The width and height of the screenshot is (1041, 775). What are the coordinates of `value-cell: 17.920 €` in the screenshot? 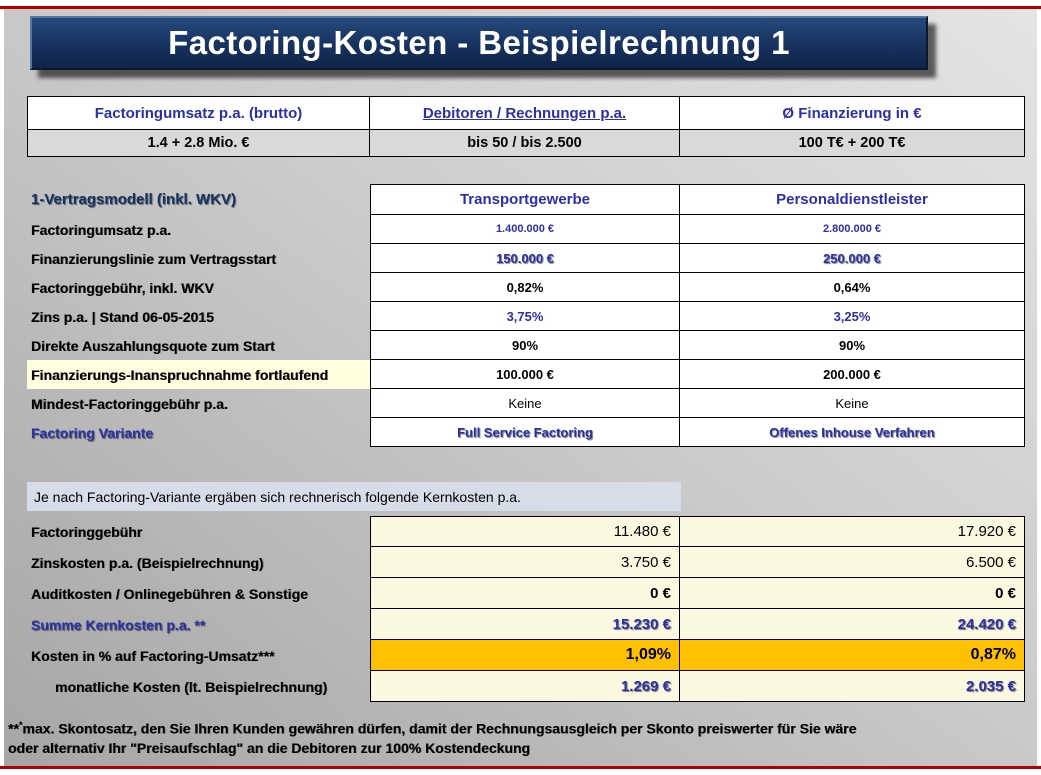 It's located at (852, 531).